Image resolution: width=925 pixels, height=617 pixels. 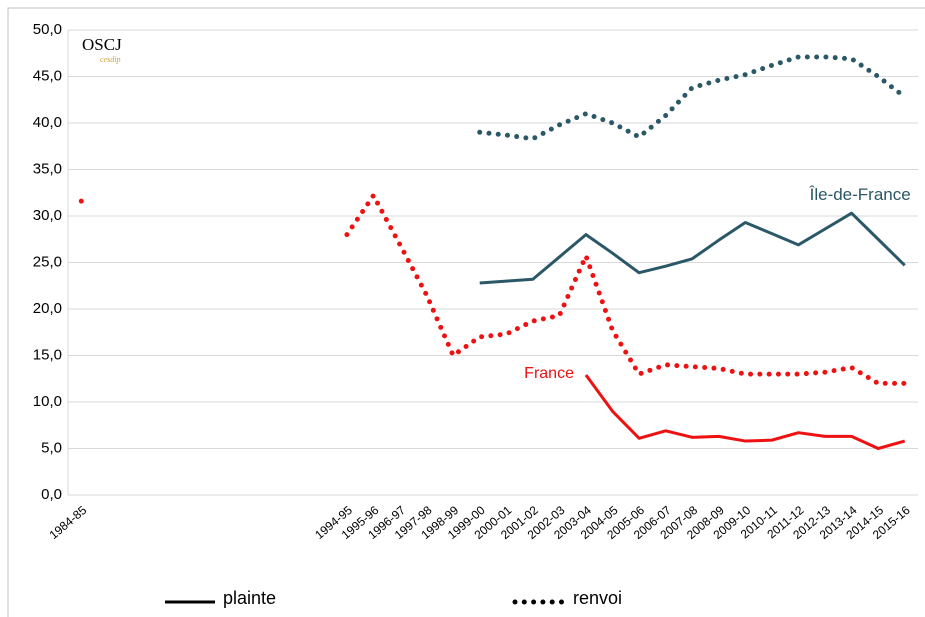 What do you see at coordinates (47, 29) in the screenshot?
I see `y-tick-label: 50,0` at bounding box center [47, 29].